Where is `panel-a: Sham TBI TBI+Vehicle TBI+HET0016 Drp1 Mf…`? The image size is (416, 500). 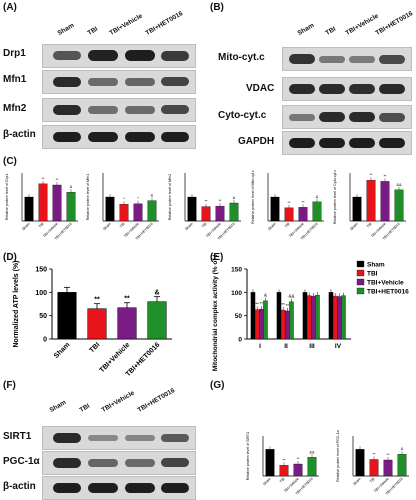 panel-a: Sham TBI TBI+Vehicle TBI+HET0016 Drp1 Mf… is located at coordinates (102, 79).